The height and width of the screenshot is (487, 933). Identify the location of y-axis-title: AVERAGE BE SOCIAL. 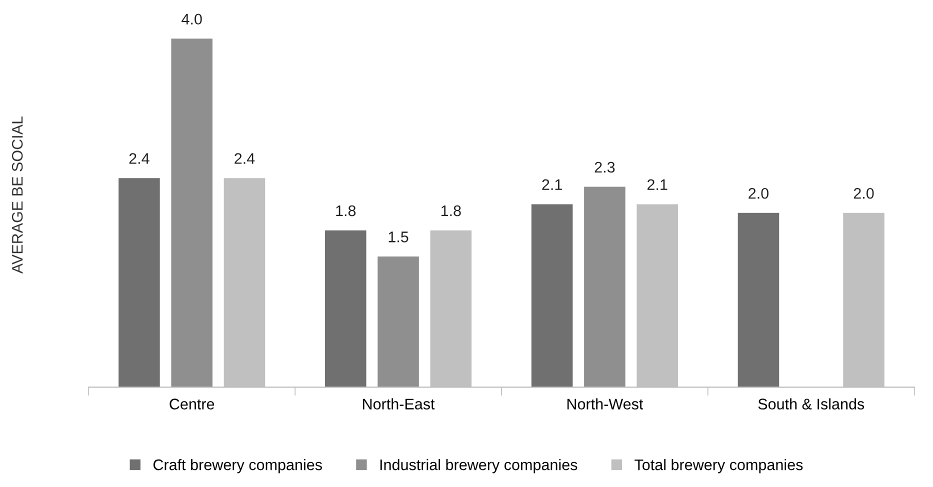
(17, 195).